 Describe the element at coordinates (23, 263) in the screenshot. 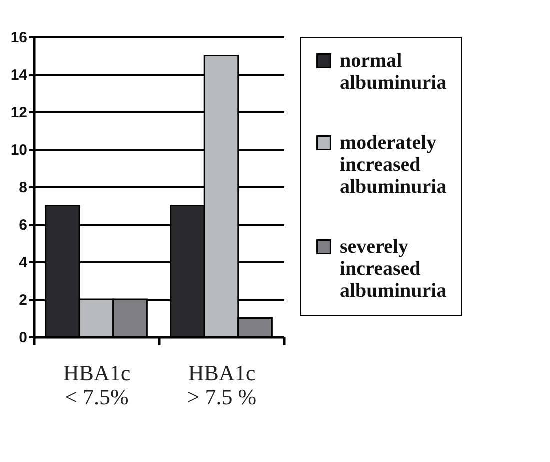

I see `y-tick-label: 4` at that location.